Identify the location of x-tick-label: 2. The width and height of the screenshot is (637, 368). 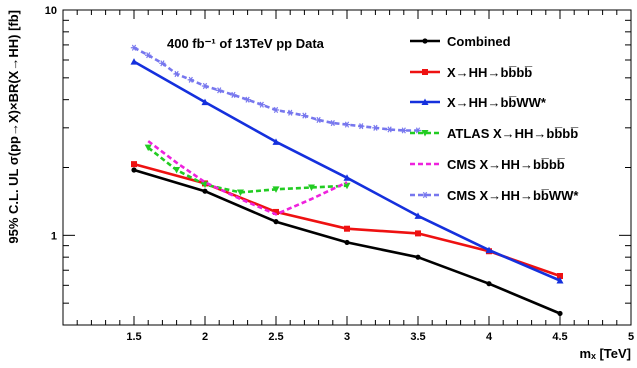
(205, 337).